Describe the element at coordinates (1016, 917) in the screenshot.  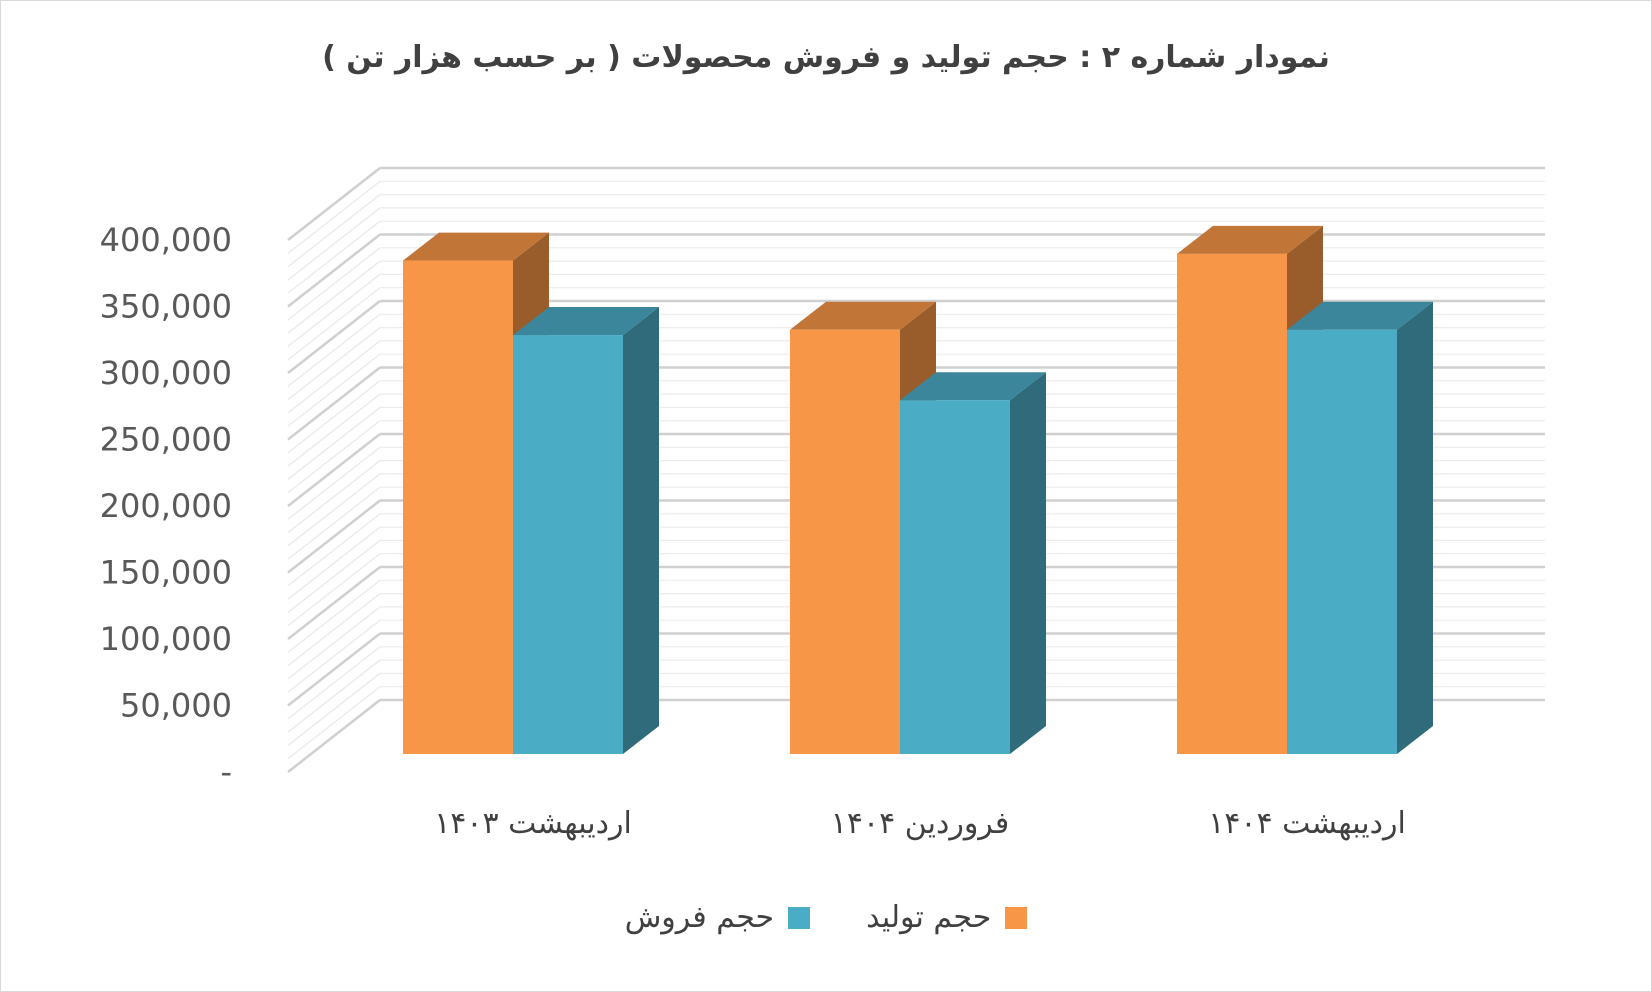
I see `legend-swatch-production` at that location.